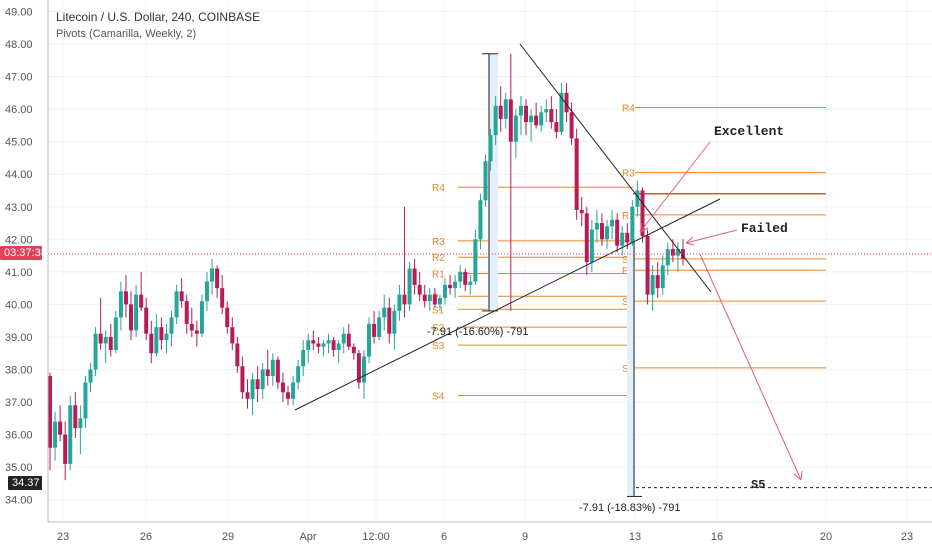  Describe the element at coordinates (644, 227) in the screenshot. I see `arrowhead-excellent` at that location.